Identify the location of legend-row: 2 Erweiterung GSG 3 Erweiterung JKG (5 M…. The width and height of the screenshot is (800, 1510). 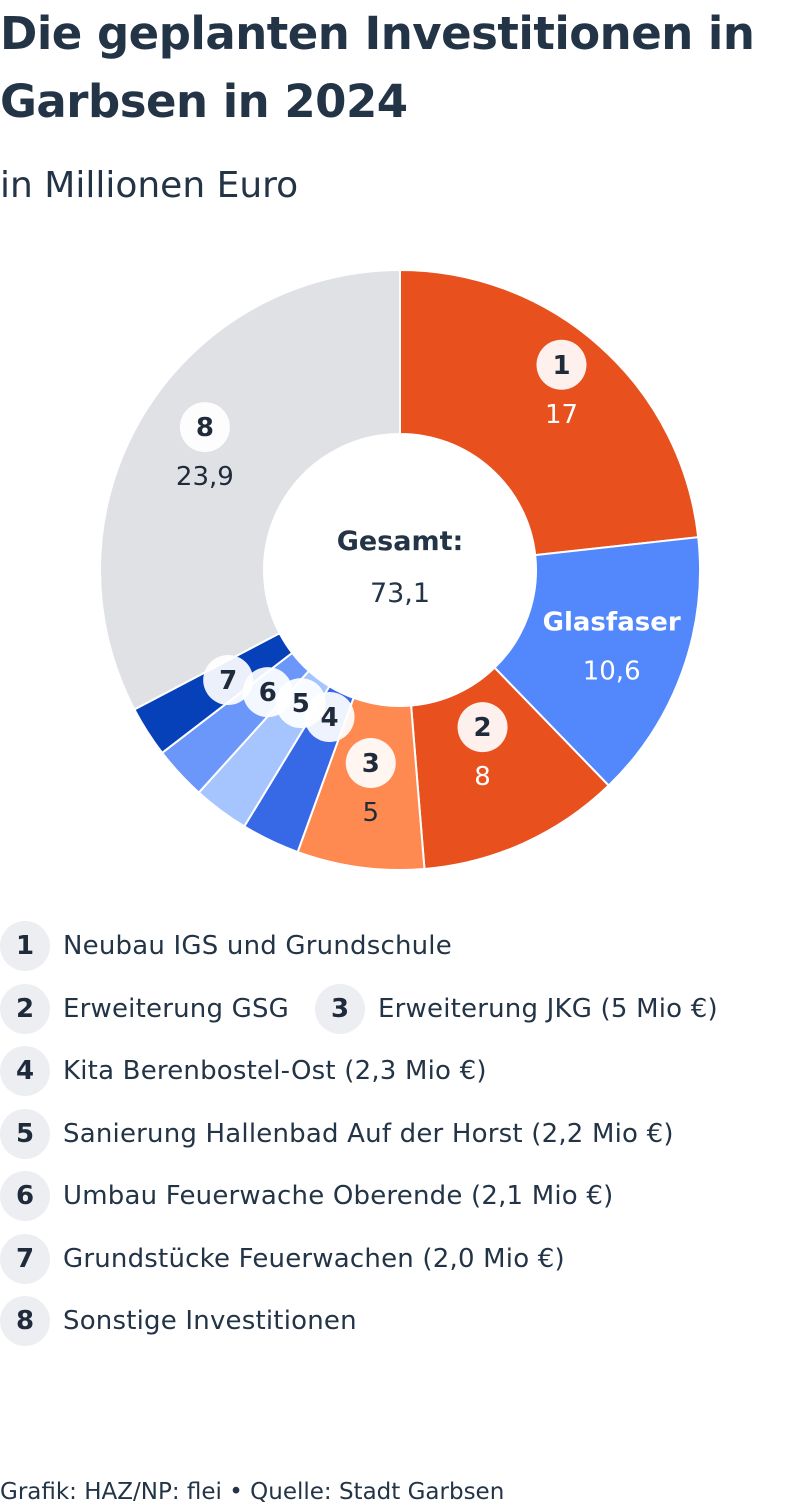
(400, 1009).